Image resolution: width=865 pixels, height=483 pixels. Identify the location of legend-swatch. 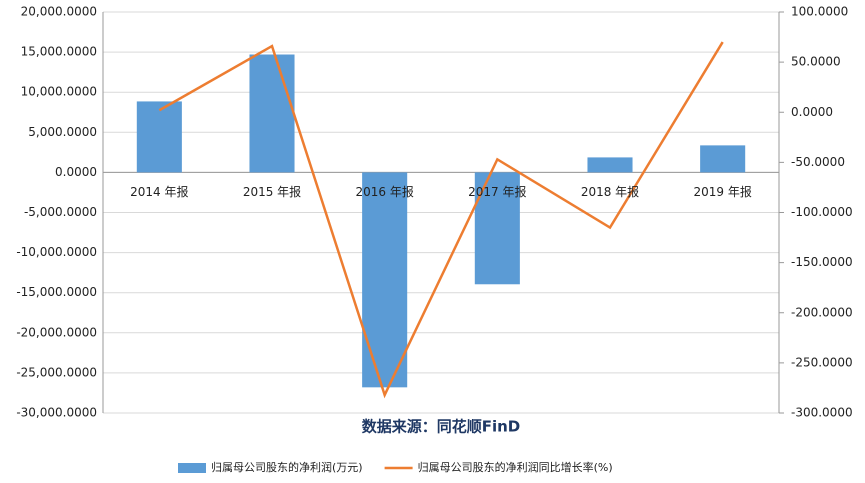
(192, 468).